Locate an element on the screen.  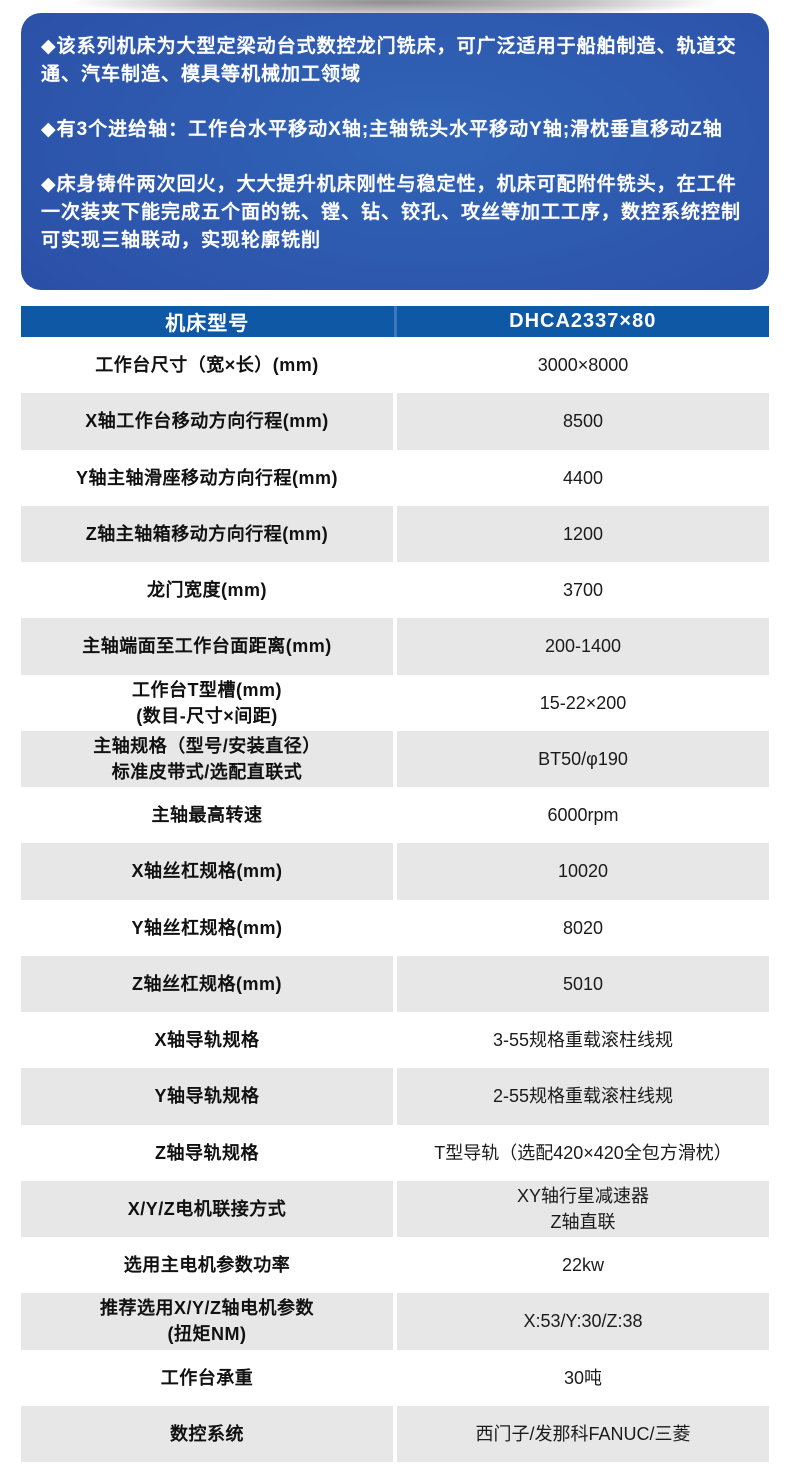
spec-value-cell: 6000rpm is located at coordinates (583, 815).